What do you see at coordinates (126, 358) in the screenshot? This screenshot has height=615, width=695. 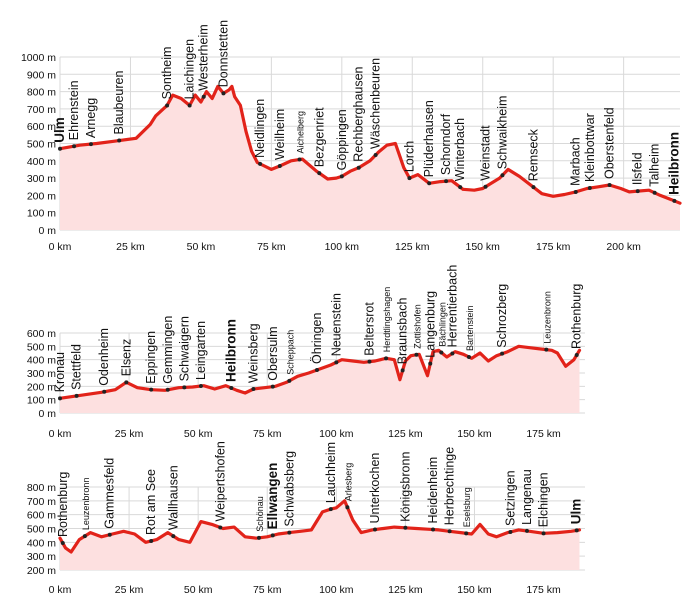 I see `town-label: Elsenz` at bounding box center [126, 358].